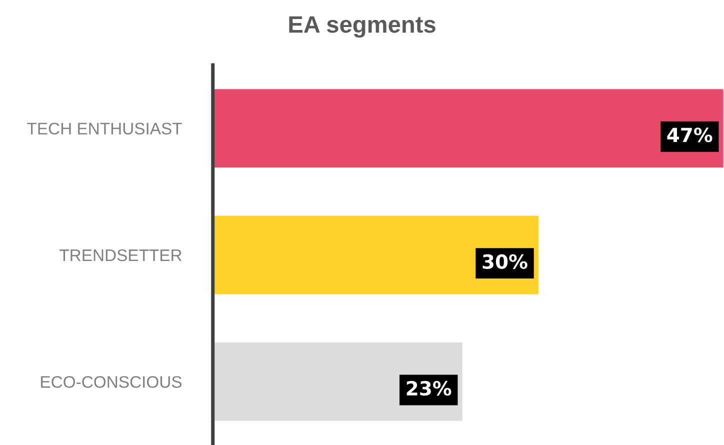 The height and width of the screenshot is (445, 724). Describe the element at coordinates (505, 261) in the screenshot. I see `data-label: 30%` at that location.